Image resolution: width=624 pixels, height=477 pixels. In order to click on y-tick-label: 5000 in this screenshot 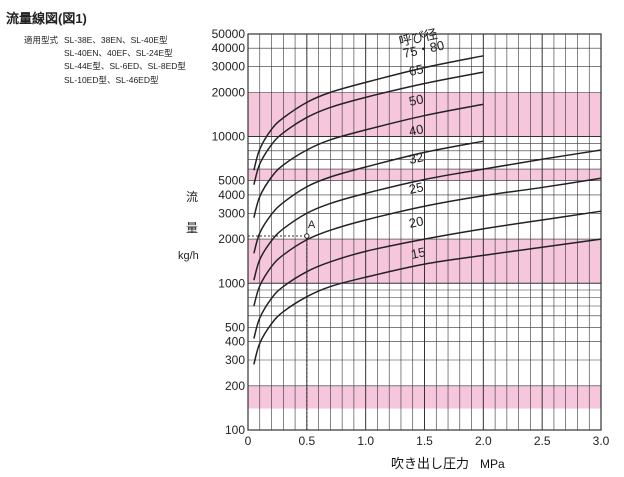, I will do `click(231, 181)`.